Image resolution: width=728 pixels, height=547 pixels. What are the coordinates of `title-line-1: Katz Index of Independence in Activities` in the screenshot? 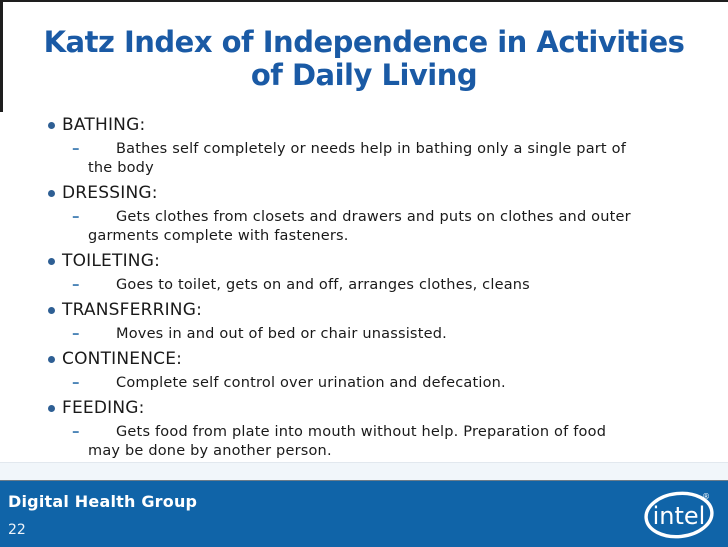 It's located at (364, 42).